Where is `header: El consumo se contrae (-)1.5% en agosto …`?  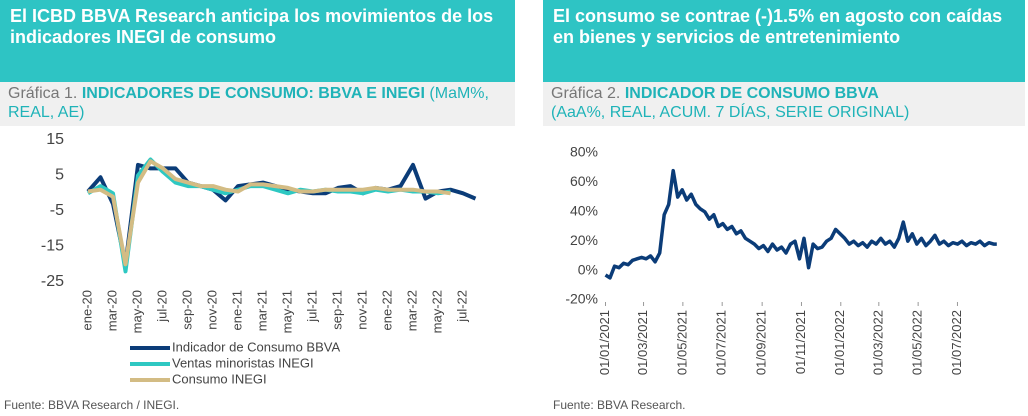 header: El consumo se contrae (-)1.5% en agosto … is located at coordinates (784, 41).